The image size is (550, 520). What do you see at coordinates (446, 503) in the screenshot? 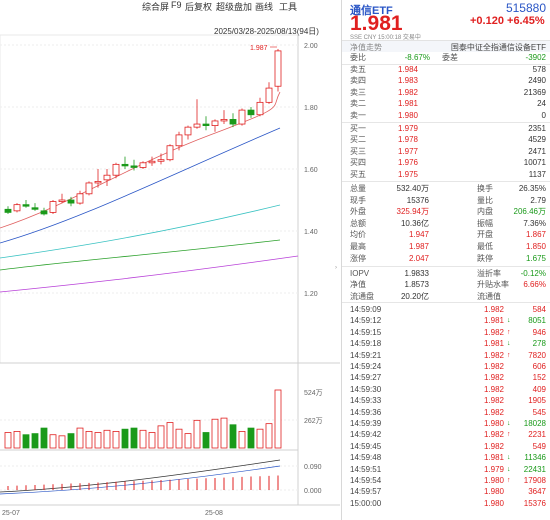
I see `tick-row: 15:00:00 1.980 15376` at bounding box center [446, 503].